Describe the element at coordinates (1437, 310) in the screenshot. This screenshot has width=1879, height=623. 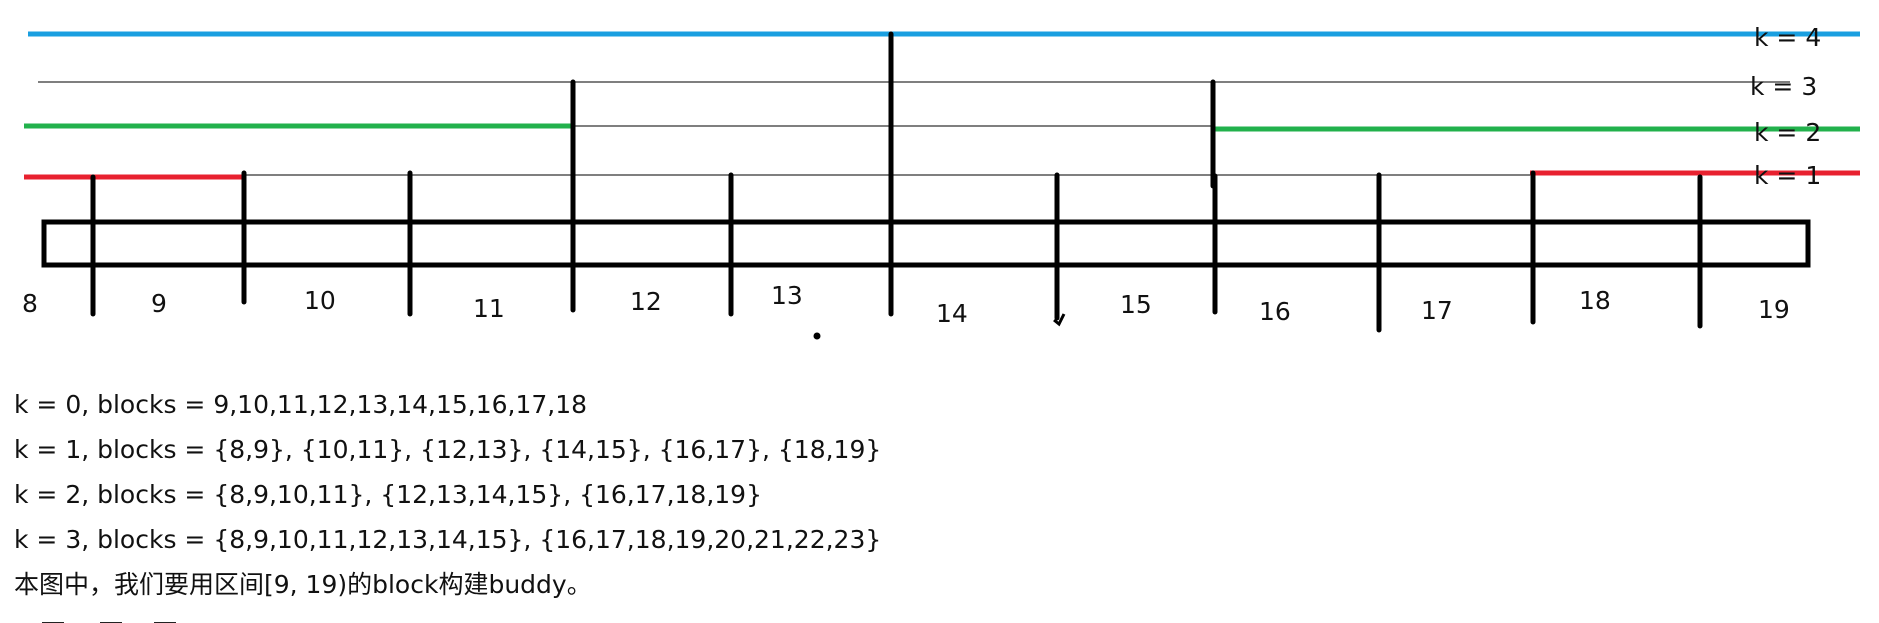
I see `block-number-17: 17` at that location.